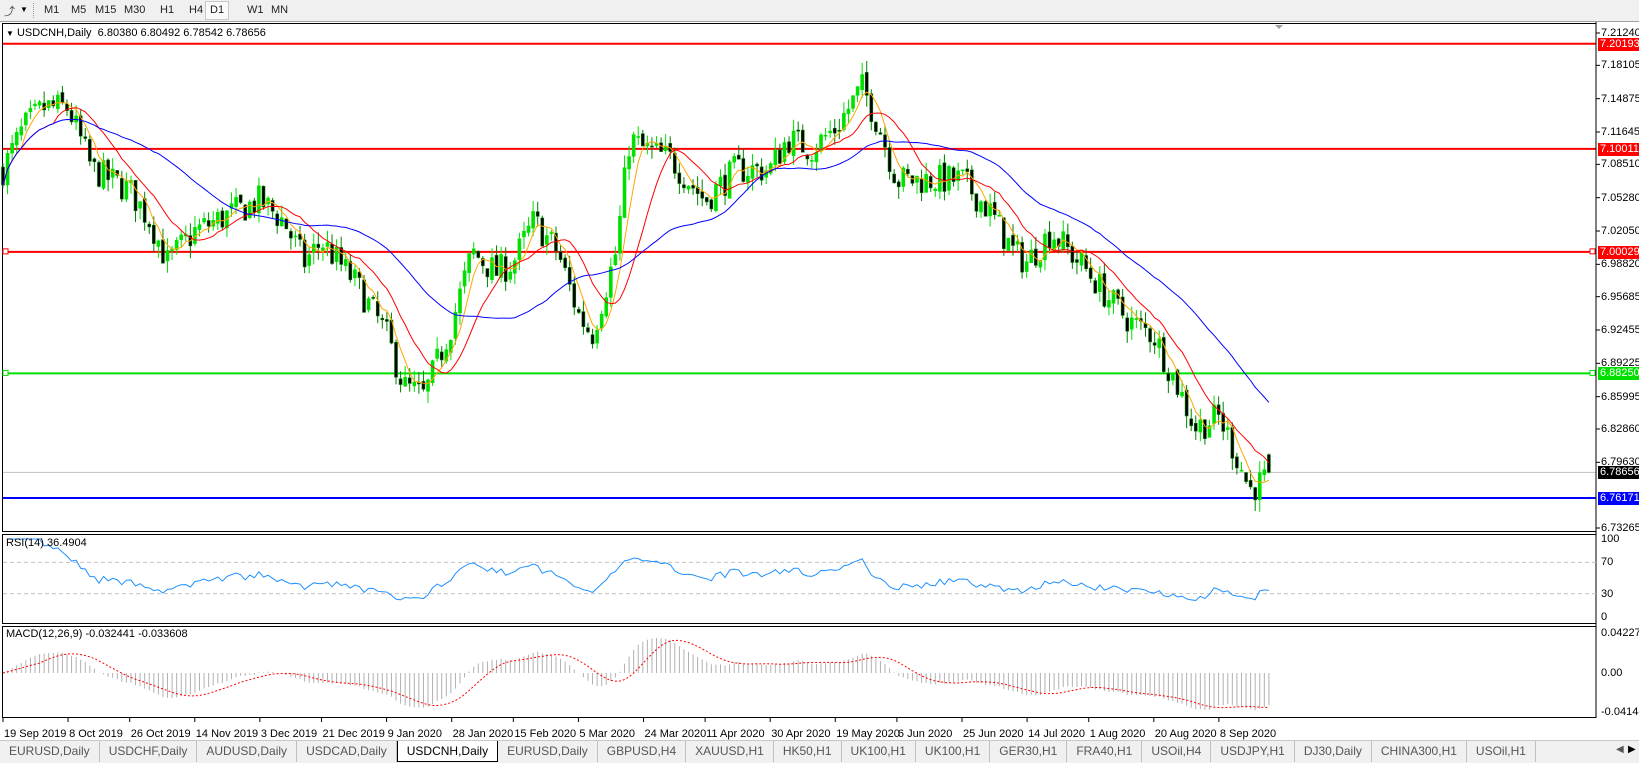  I want to click on chart-tab: USDCAD,Daily, so click(347, 751).